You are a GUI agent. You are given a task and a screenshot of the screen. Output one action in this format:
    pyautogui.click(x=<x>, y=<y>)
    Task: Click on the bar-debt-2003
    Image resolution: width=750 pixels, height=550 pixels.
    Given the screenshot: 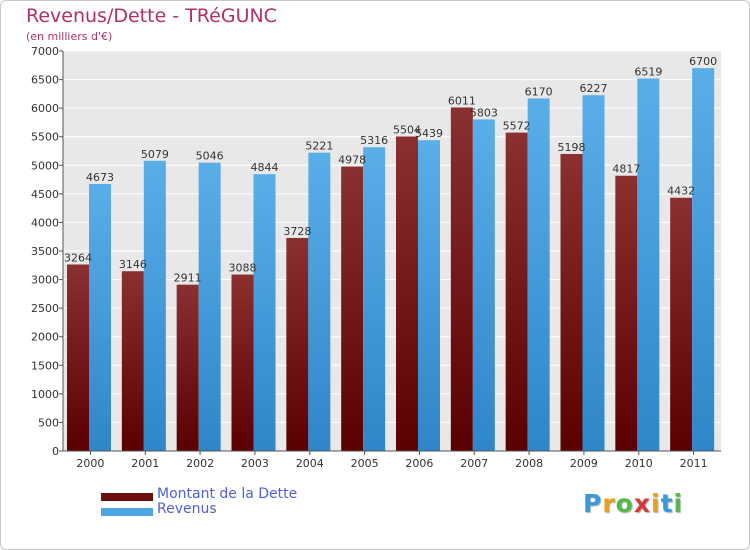 What is the action you would take?
    pyautogui.click(x=242, y=362)
    